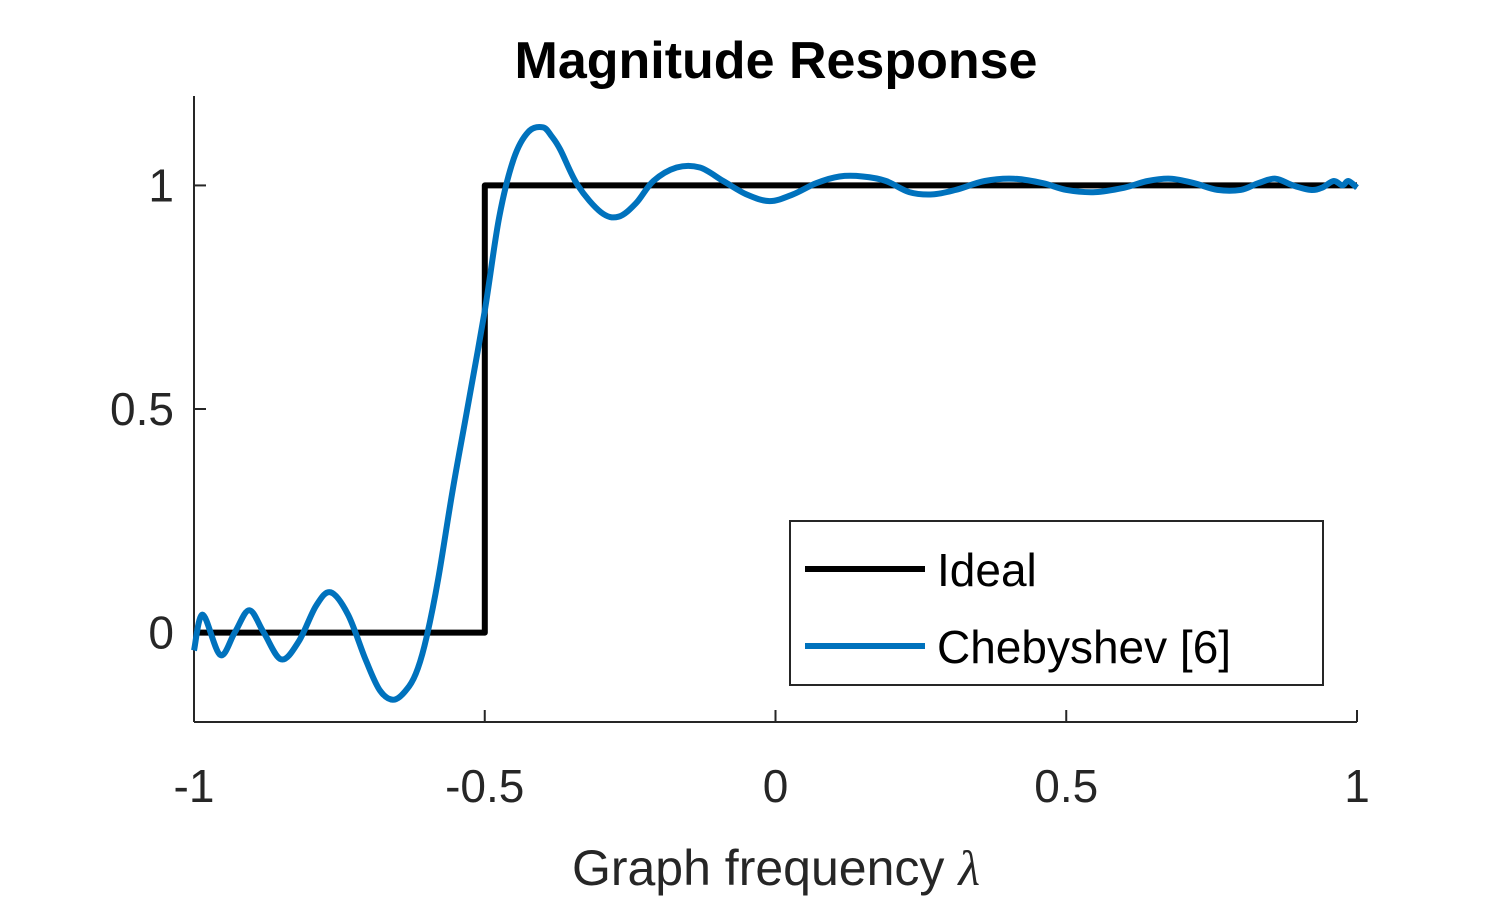 This screenshot has height=900, width=1500. What do you see at coordinates (776, 61) in the screenshot?
I see `chart-title: Magnitude Response` at bounding box center [776, 61].